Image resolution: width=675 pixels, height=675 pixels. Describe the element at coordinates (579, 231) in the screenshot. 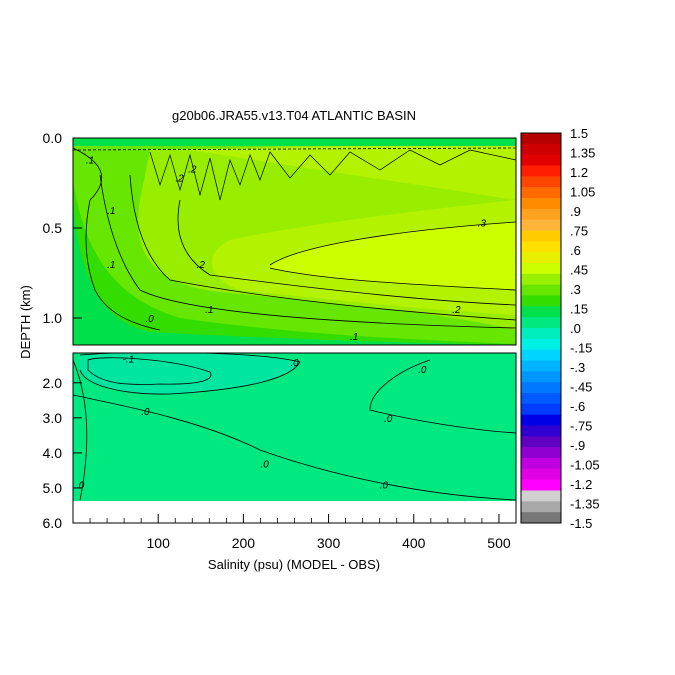

I see `colorbar-label: .75` at that location.